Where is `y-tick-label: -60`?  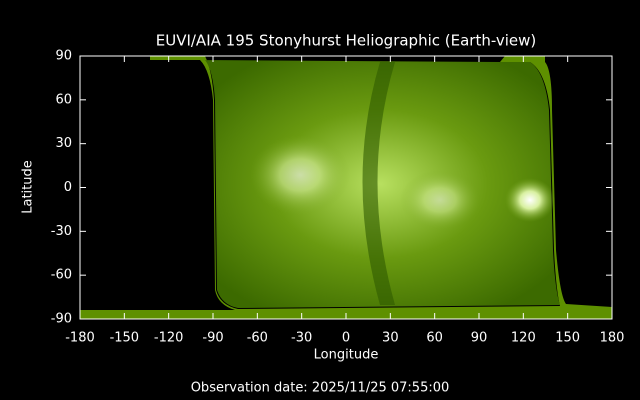
y-tick-label: -60 is located at coordinates (61, 275).